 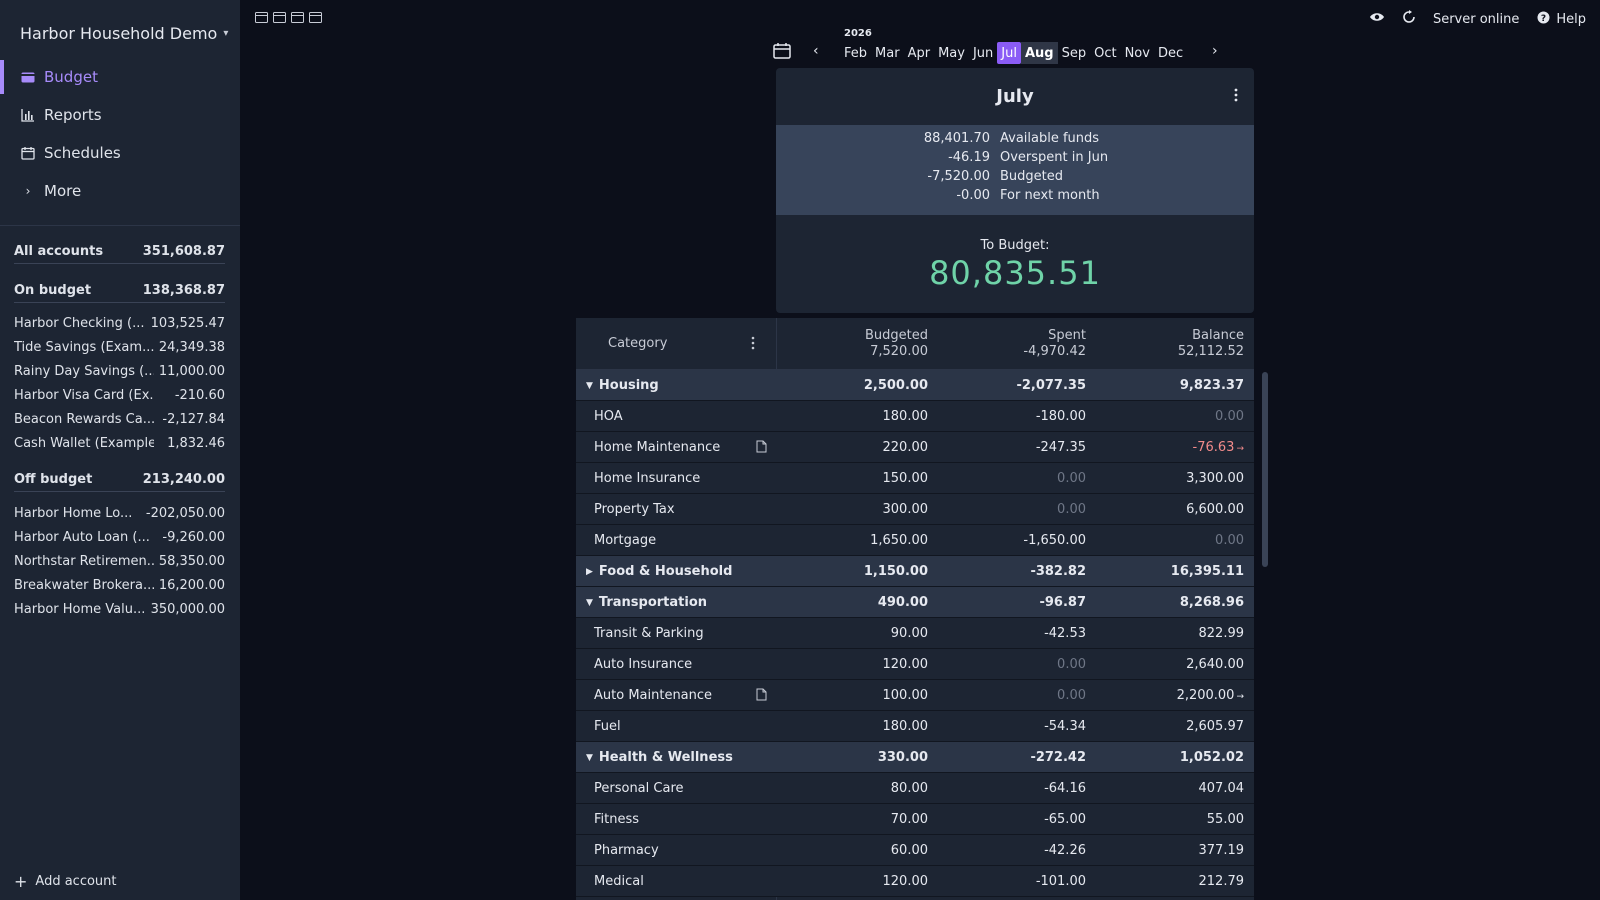 I want to click on category-row: HOA 180.00 -180.00 0.00, so click(x=915, y=416).